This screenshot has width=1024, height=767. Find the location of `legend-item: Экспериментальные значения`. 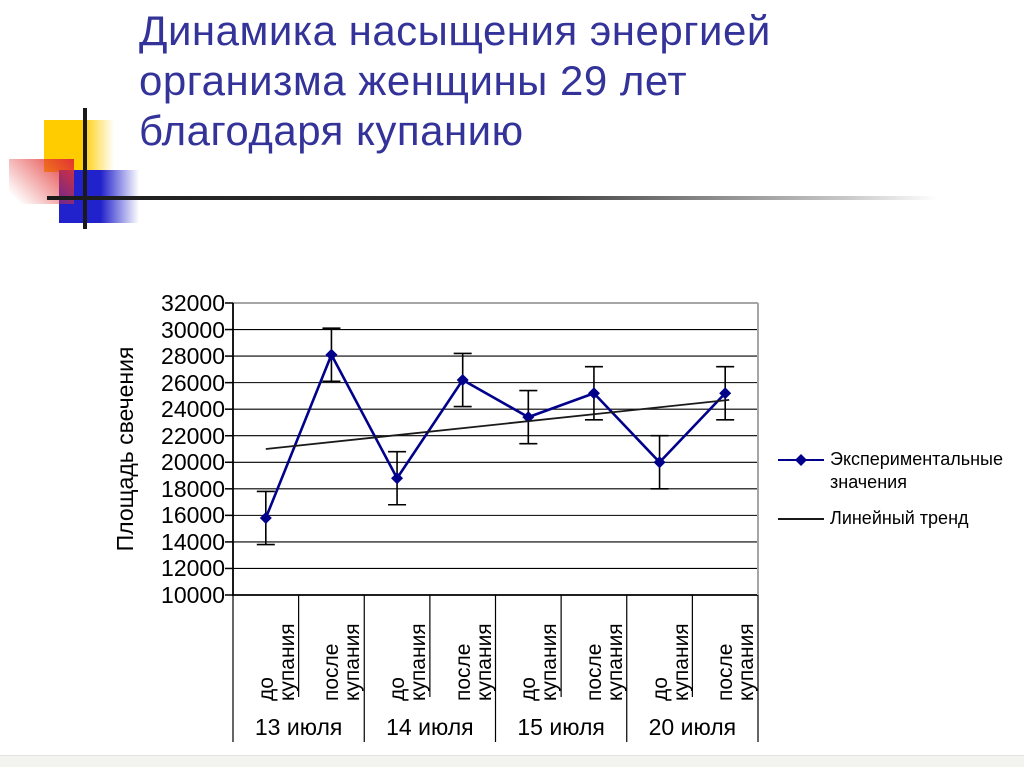

legend-item: Экспериментальные значения is located at coordinates (901, 471).